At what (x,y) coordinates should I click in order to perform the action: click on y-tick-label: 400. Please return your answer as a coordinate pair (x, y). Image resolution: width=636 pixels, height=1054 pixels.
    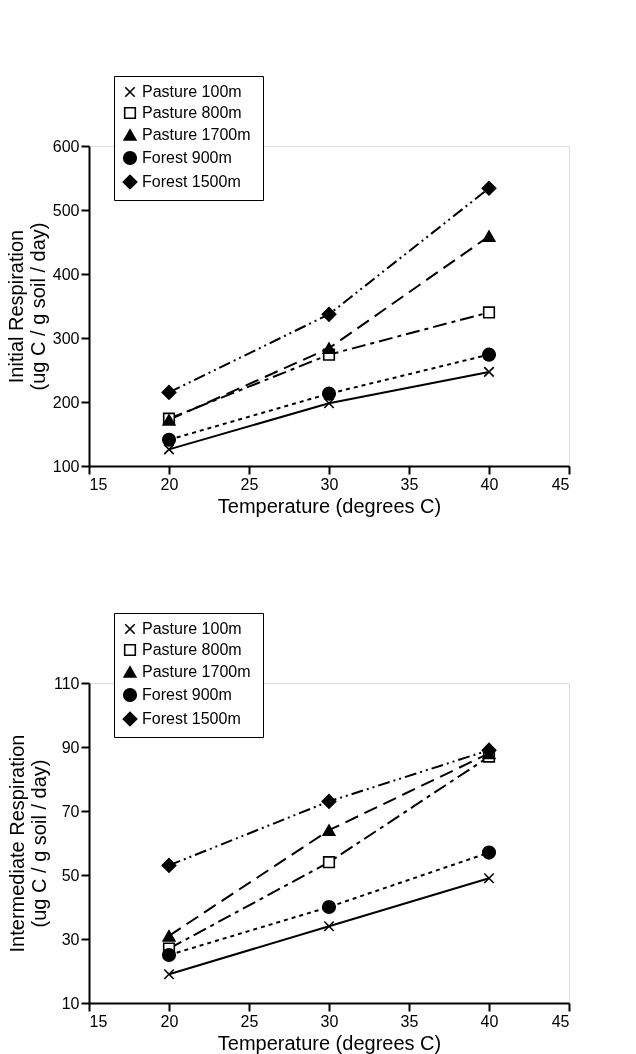
    Looking at the image, I should click on (66, 274).